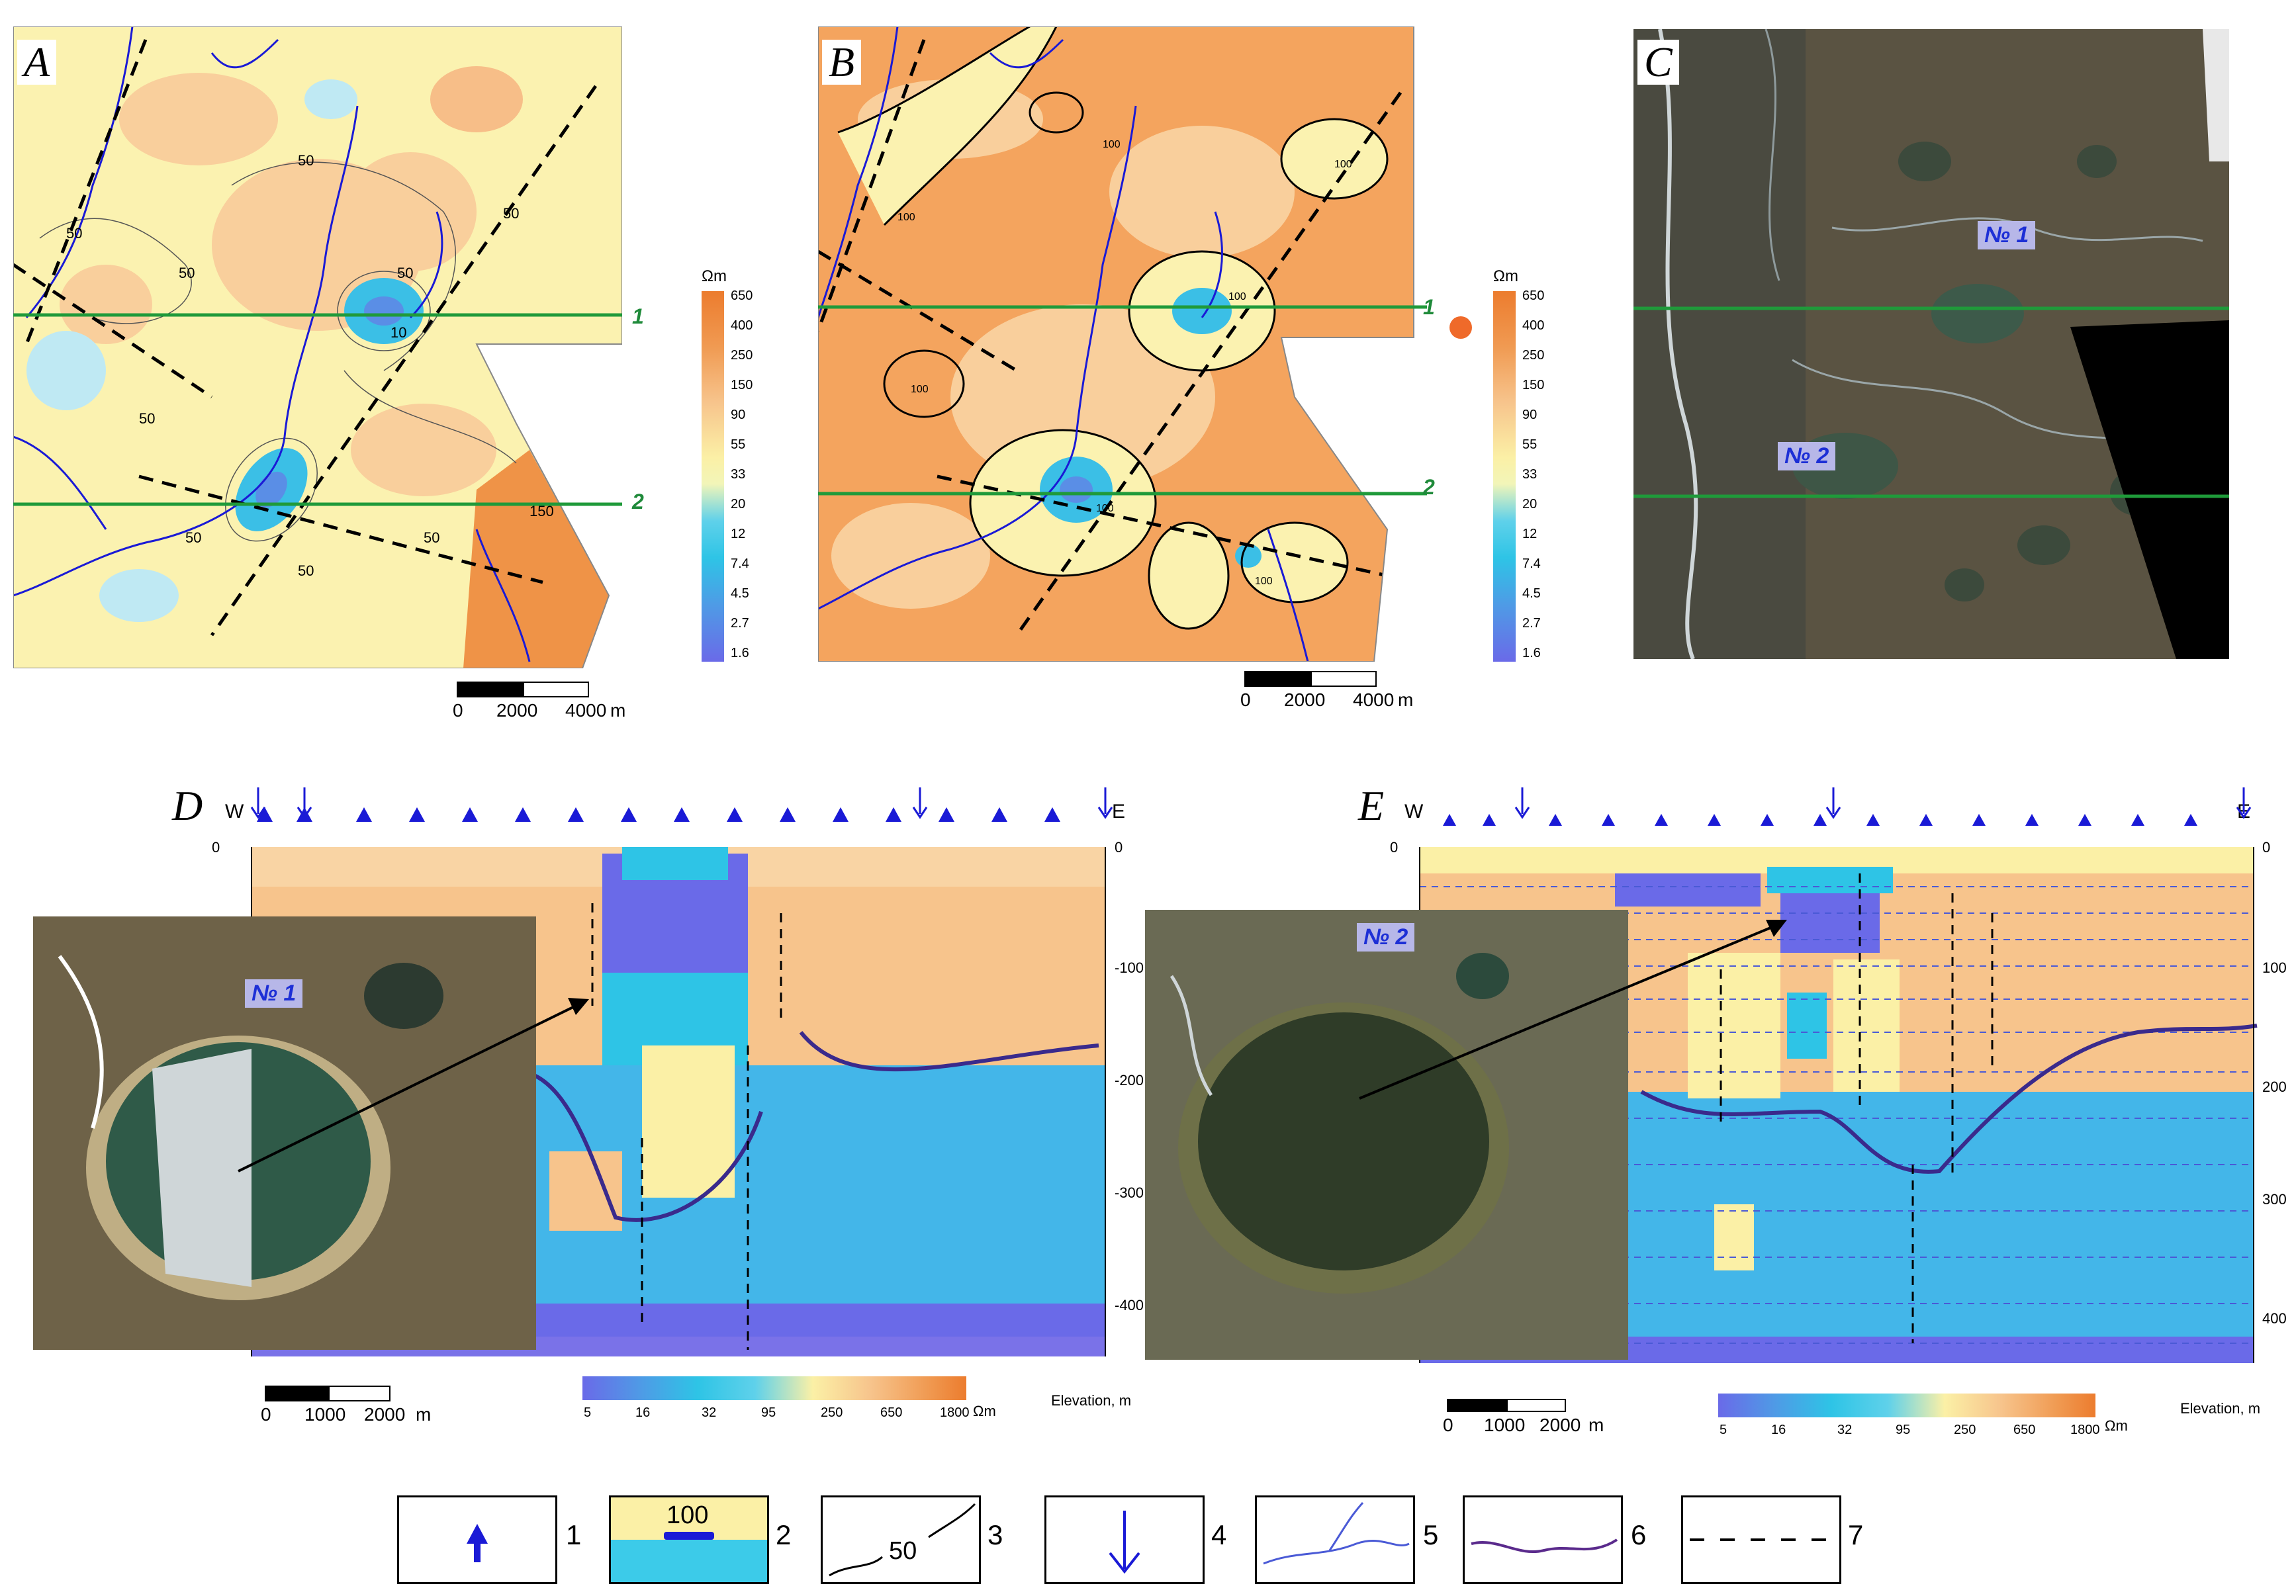  What do you see at coordinates (1122, 344) in the screenshot?
I see `panel-b-resistivity-map: B 100 100 100 100 100 100 100` at bounding box center [1122, 344].